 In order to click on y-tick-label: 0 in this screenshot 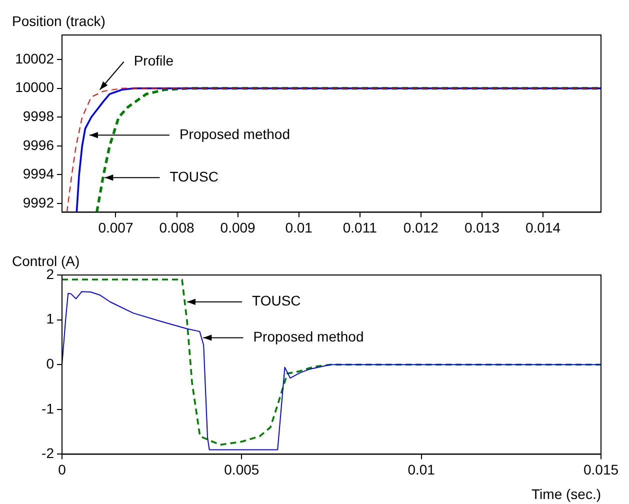, I will do `click(50, 363)`.